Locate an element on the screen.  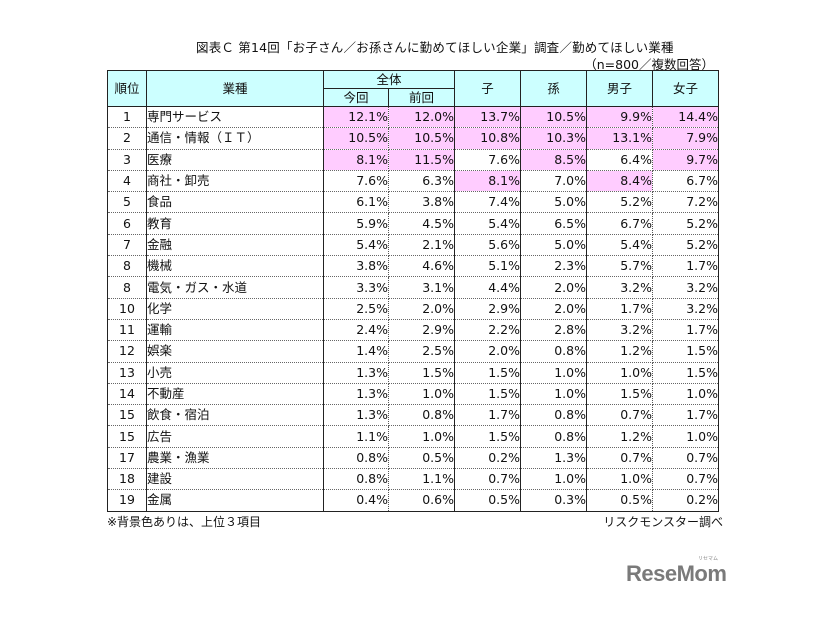
child-cell: 0.5% is located at coordinates (487, 500).